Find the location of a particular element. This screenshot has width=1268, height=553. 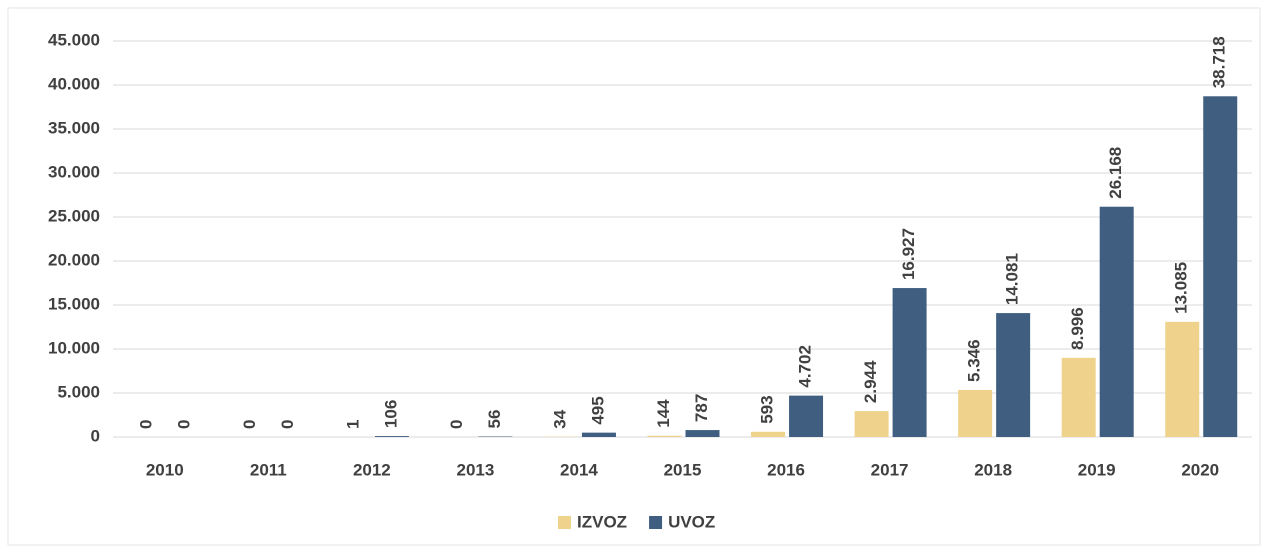

x-tick-label: 2015 is located at coordinates (683, 469).